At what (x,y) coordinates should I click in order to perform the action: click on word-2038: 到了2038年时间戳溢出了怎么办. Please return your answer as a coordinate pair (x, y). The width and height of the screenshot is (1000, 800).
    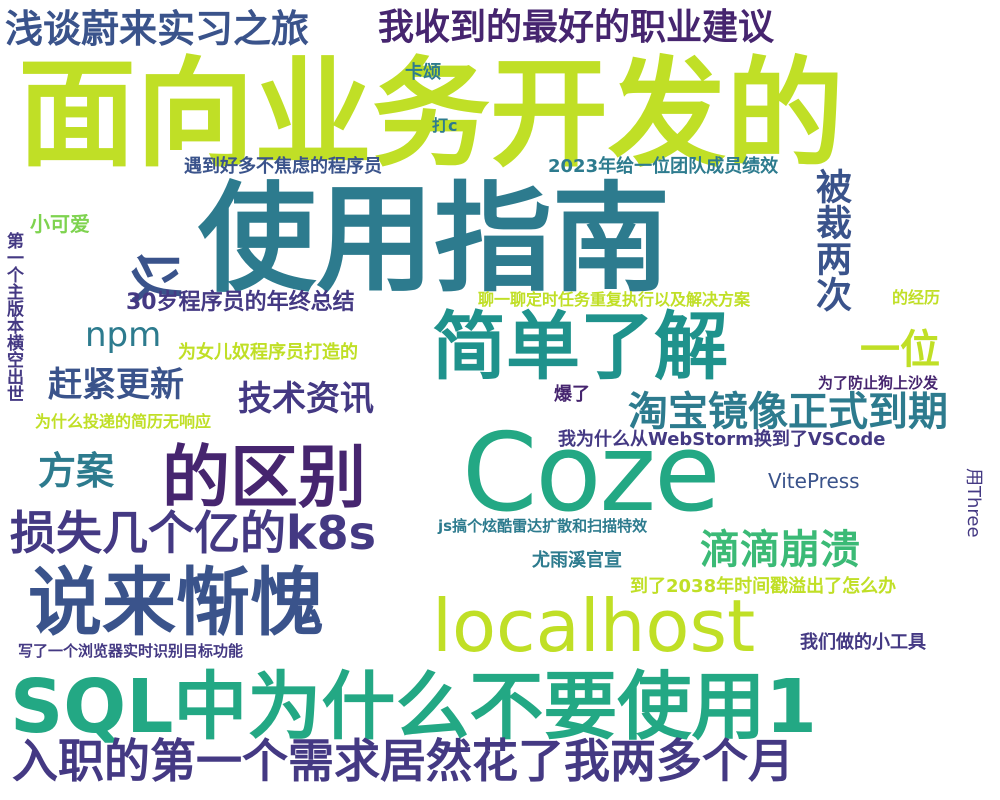
    Looking at the image, I should click on (763, 586).